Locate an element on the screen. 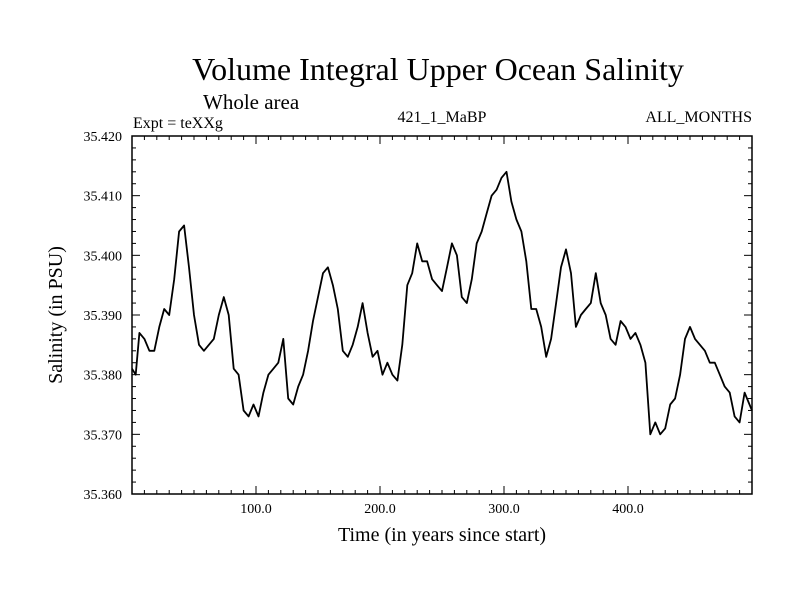 The image size is (800, 600). x-tick-label: 300.0 is located at coordinates (504, 509).